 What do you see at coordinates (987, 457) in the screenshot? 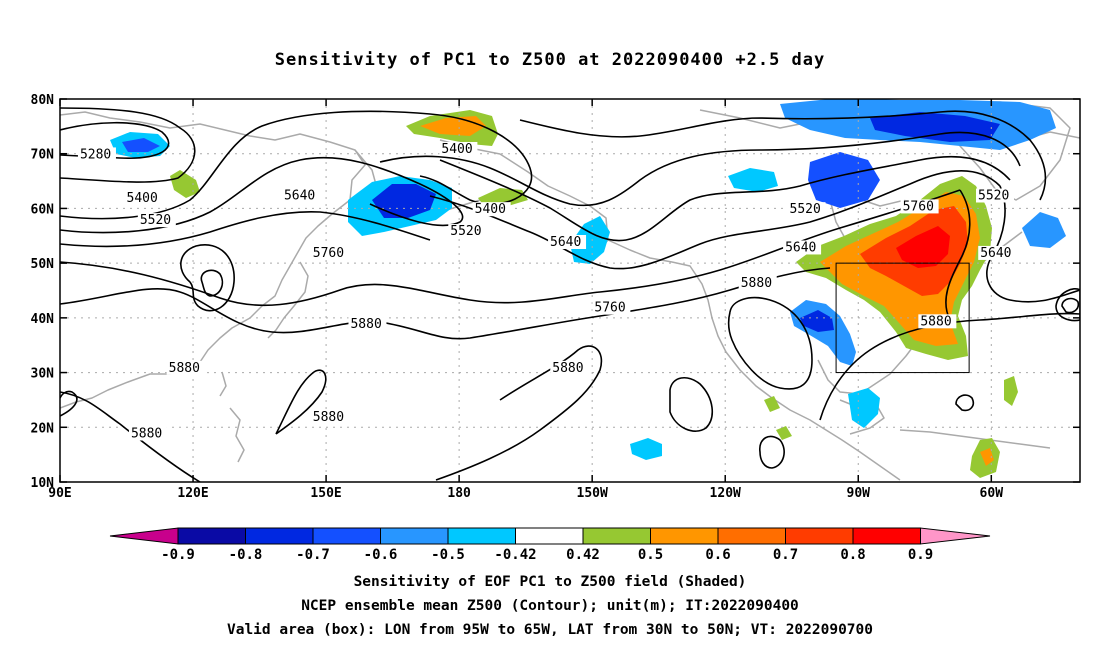
I see `shade-positive-caribbean-core` at bounding box center [987, 457].